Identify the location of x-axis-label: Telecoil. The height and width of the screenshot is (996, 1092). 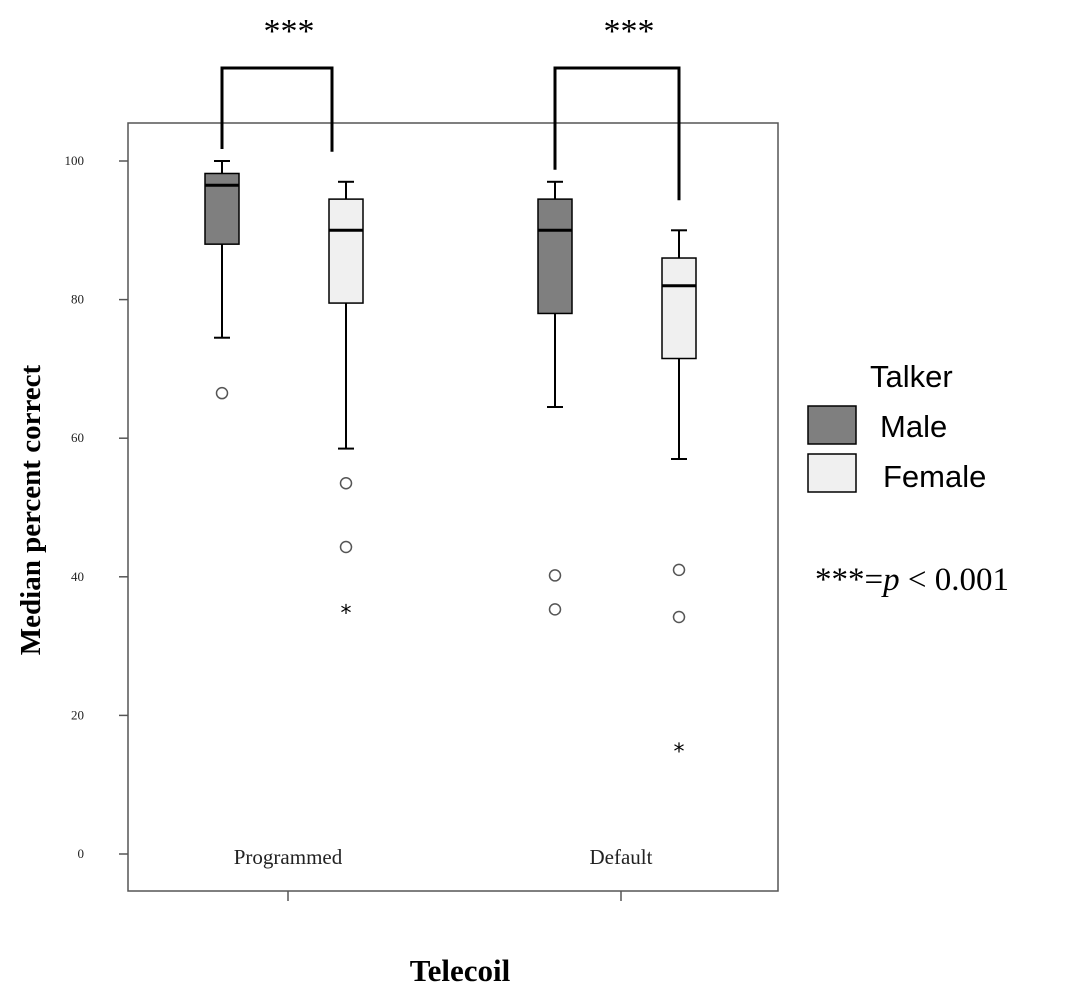
(460, 970).